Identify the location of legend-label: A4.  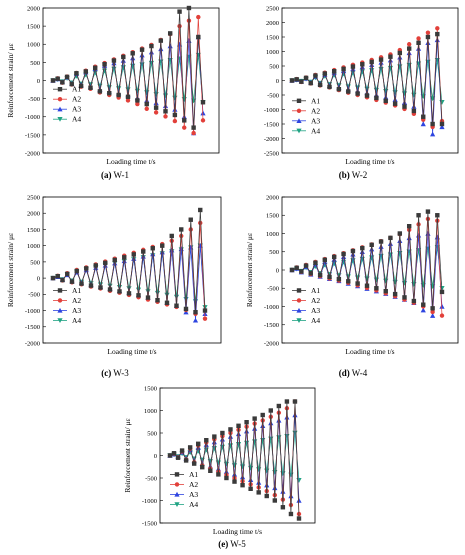
(315, 130).